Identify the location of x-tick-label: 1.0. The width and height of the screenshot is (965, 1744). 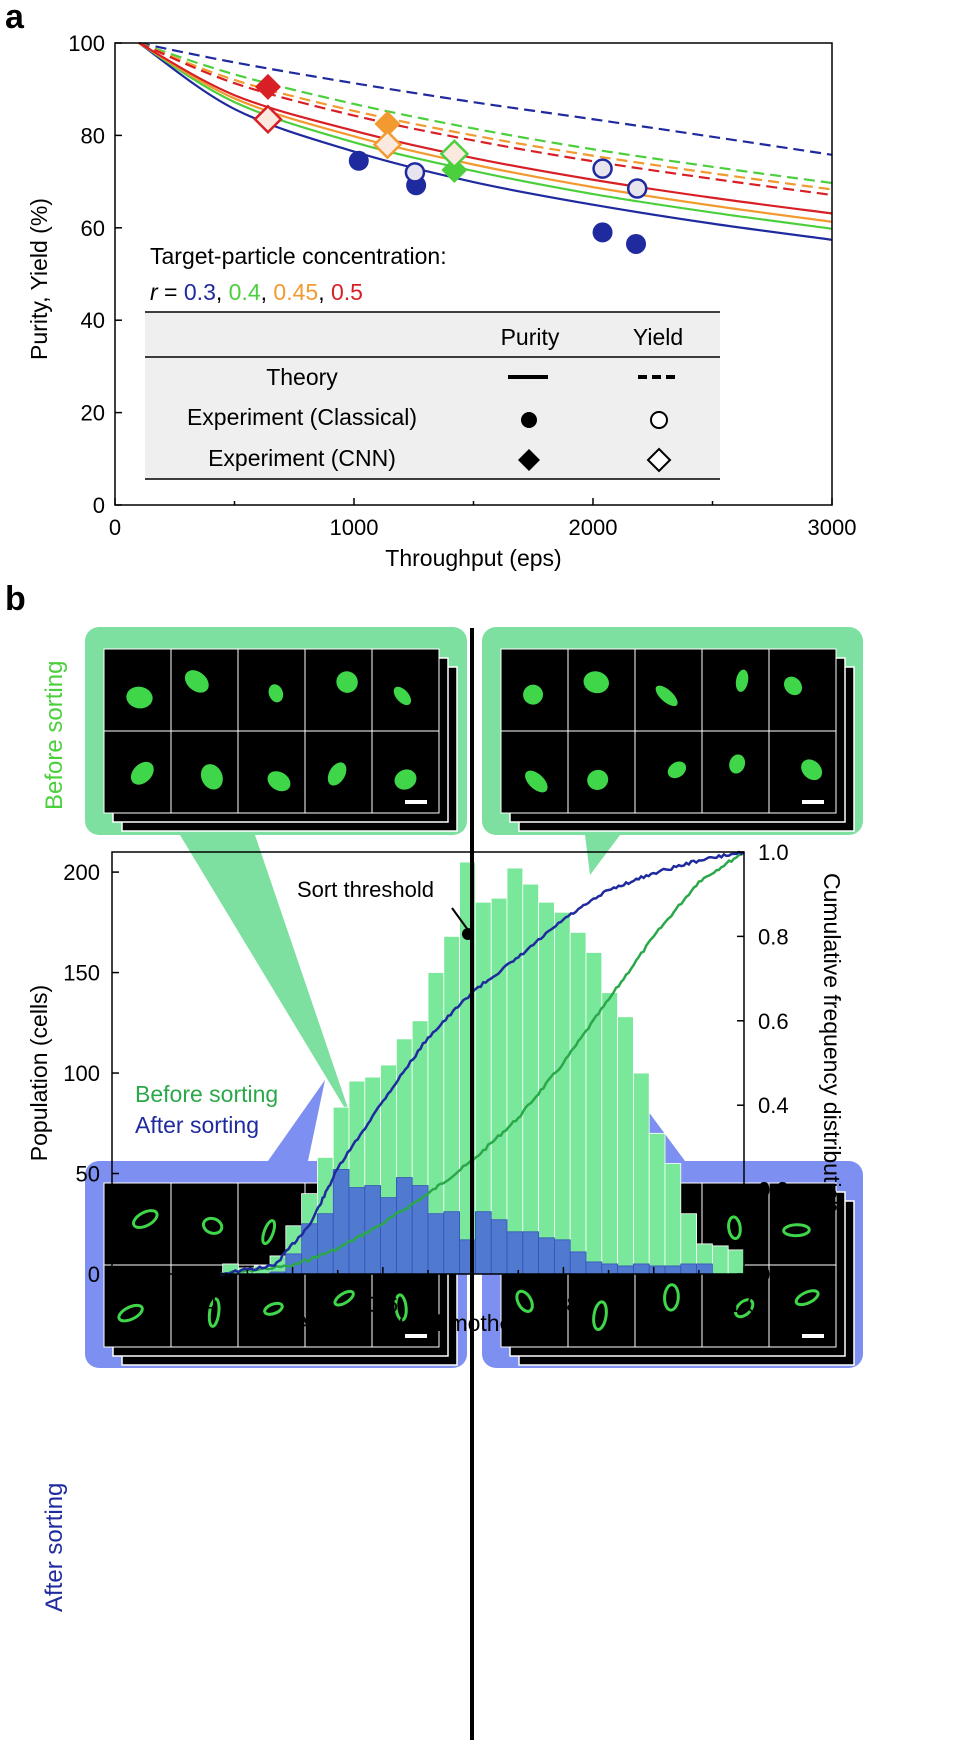
(744, 1304).